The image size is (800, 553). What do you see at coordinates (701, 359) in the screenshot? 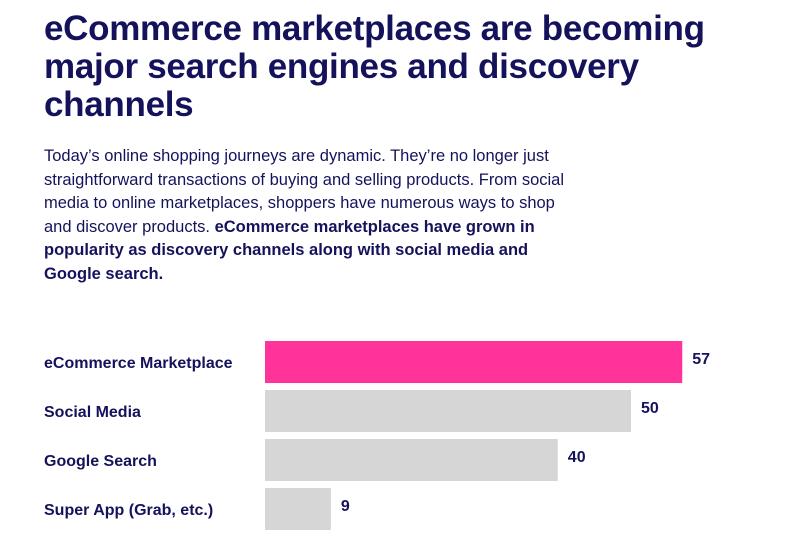
I see `value-label: 57` at bounding box center [701, 359].